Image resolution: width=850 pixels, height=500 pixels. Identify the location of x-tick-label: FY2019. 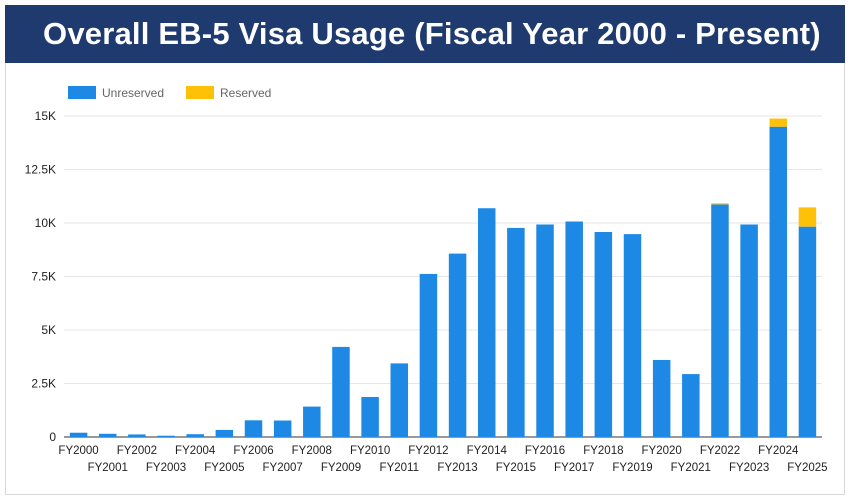
(632, 468).